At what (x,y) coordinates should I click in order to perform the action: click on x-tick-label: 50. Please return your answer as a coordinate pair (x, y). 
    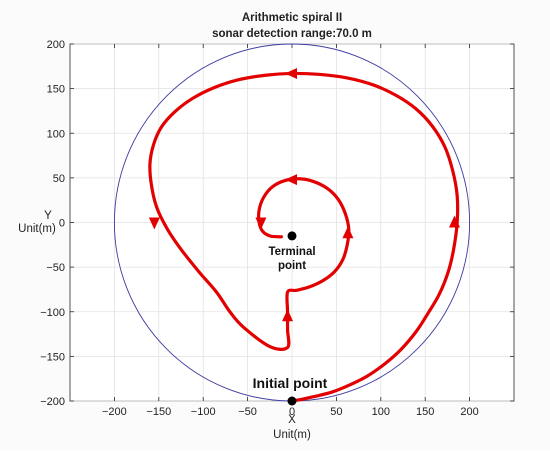
    Looking at the image, I should click on (336, 412).